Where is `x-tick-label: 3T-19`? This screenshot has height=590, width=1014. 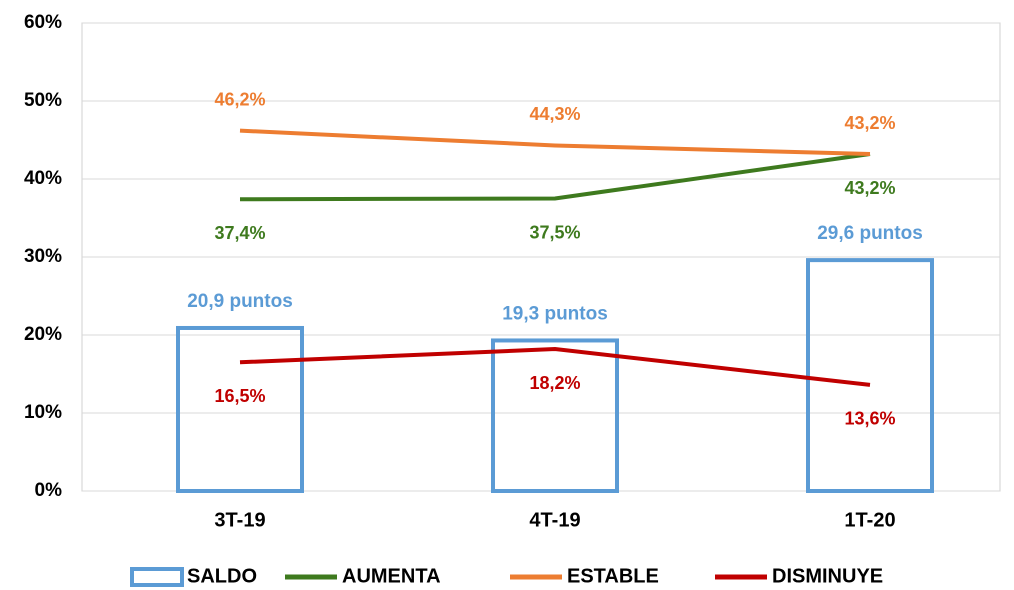
x-tick-label: 3T-19 is located at coordinates (239, 520).